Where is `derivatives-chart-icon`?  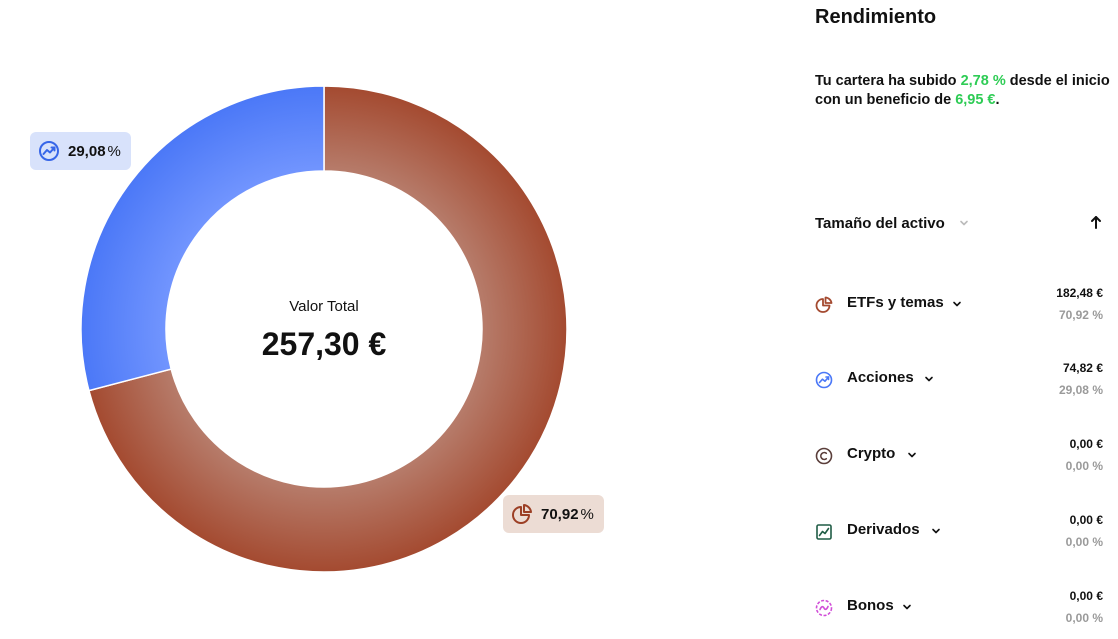
derivatives-chart-icon is located at coordinates (824, 532).